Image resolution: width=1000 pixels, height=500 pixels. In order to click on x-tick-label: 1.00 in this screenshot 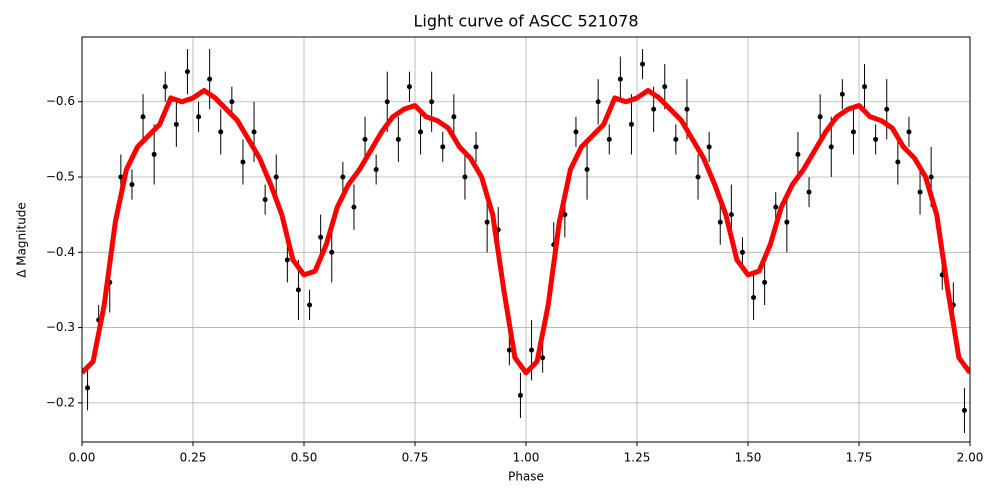, I will do `click(526, 458)`.